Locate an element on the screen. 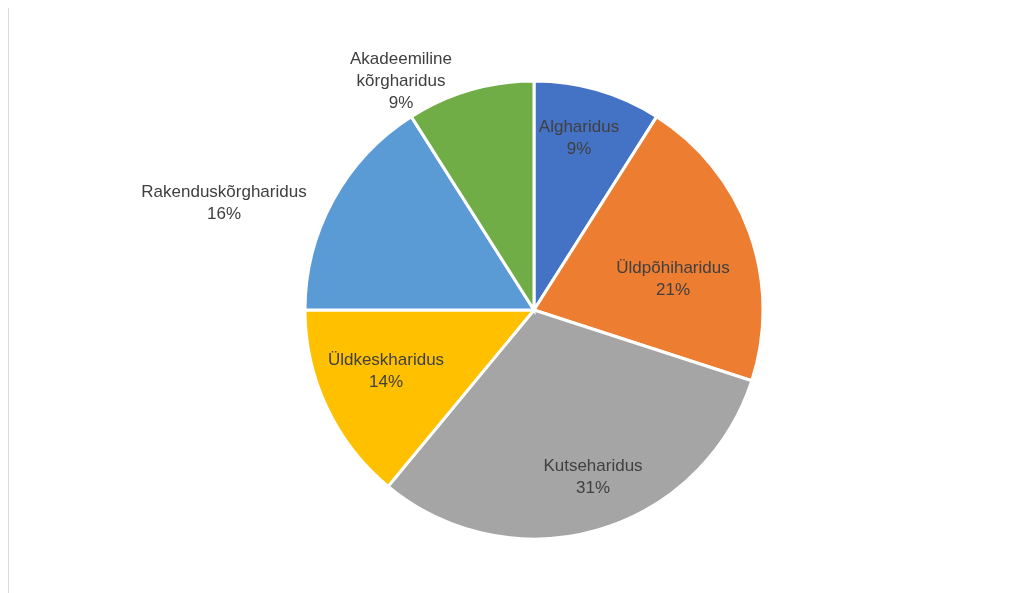 The height and width of the screenshot is (593, 1036). data-label: 31% is located at coordinates (593, 487).